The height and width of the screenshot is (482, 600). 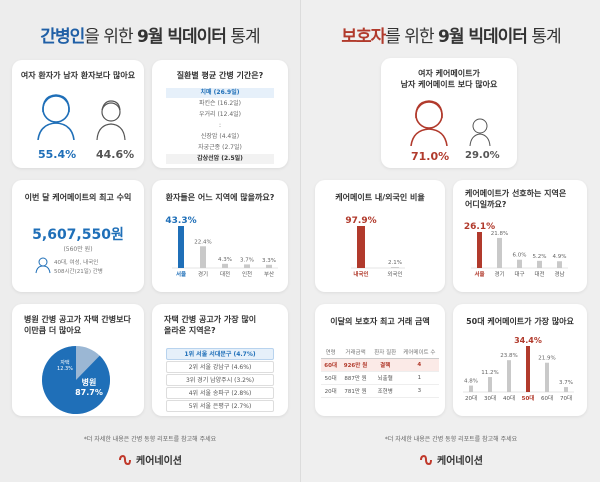 I want to click on jobs-item: 1위 서울 서대문구 (4.7%), so click(x=220, y=354).